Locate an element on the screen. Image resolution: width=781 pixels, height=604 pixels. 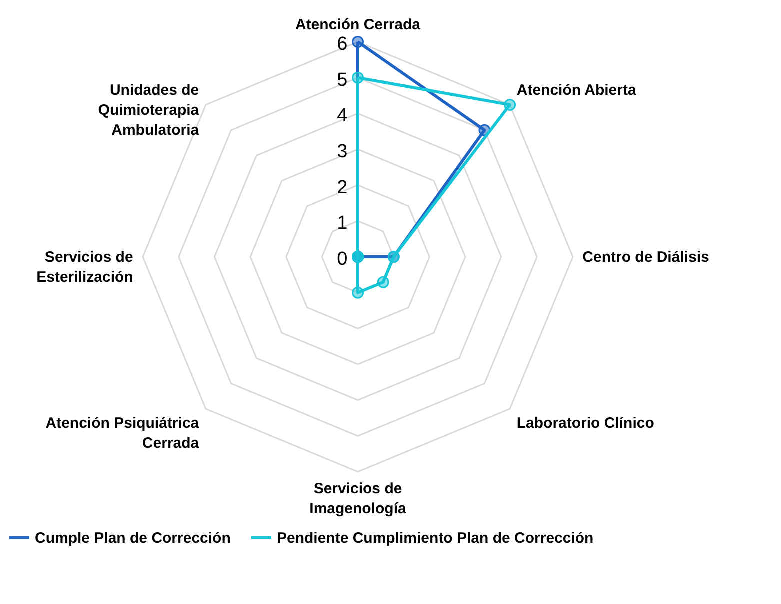
y-tick-label: 1 is located at coordinates (342, 223).